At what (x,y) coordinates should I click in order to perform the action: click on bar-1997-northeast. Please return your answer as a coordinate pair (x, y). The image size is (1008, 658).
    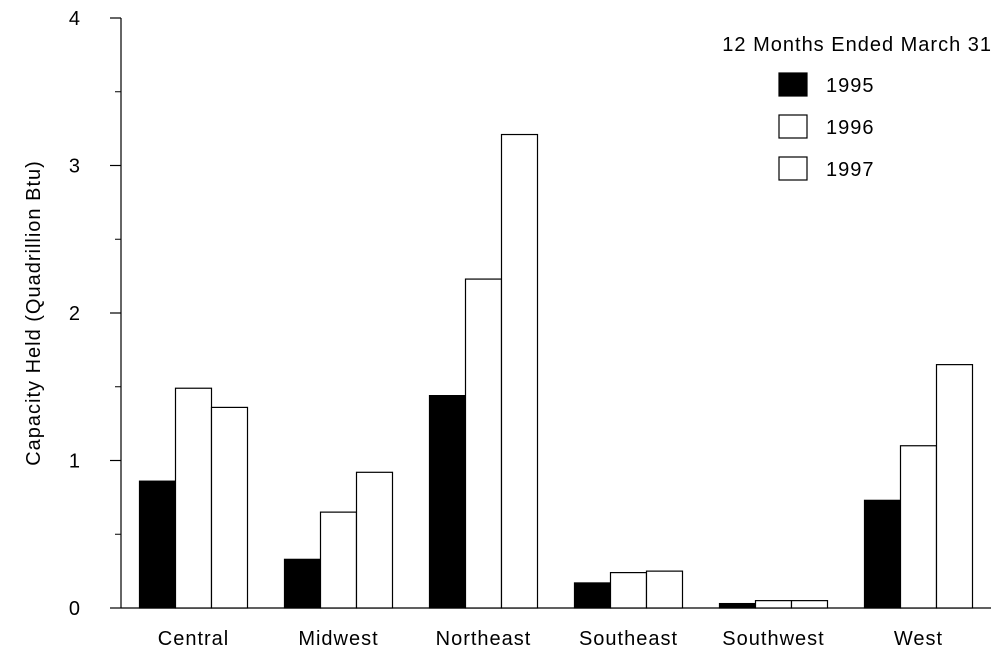
    Looking at the image, I should click on (519, 371).